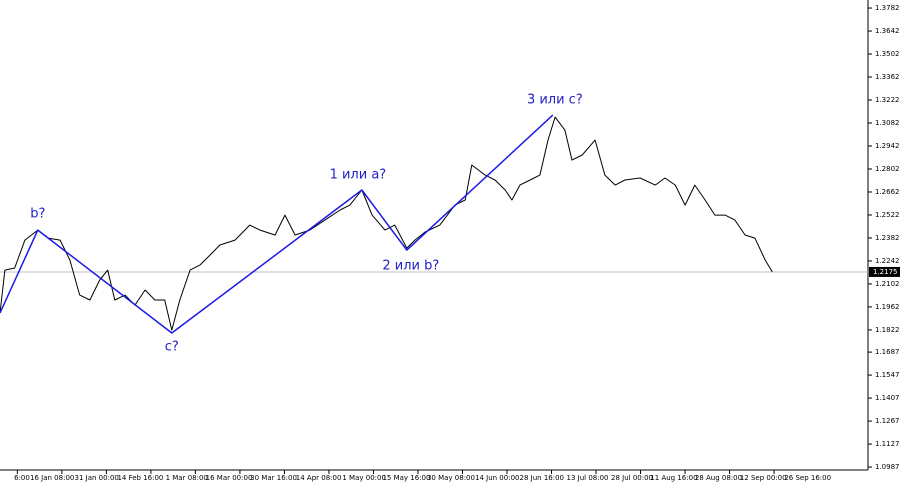 The image size is (900, 485). Describe the element at coordinates (887, 146) in the screenshot. I see `y-tick-label: 1.2942` at that location.